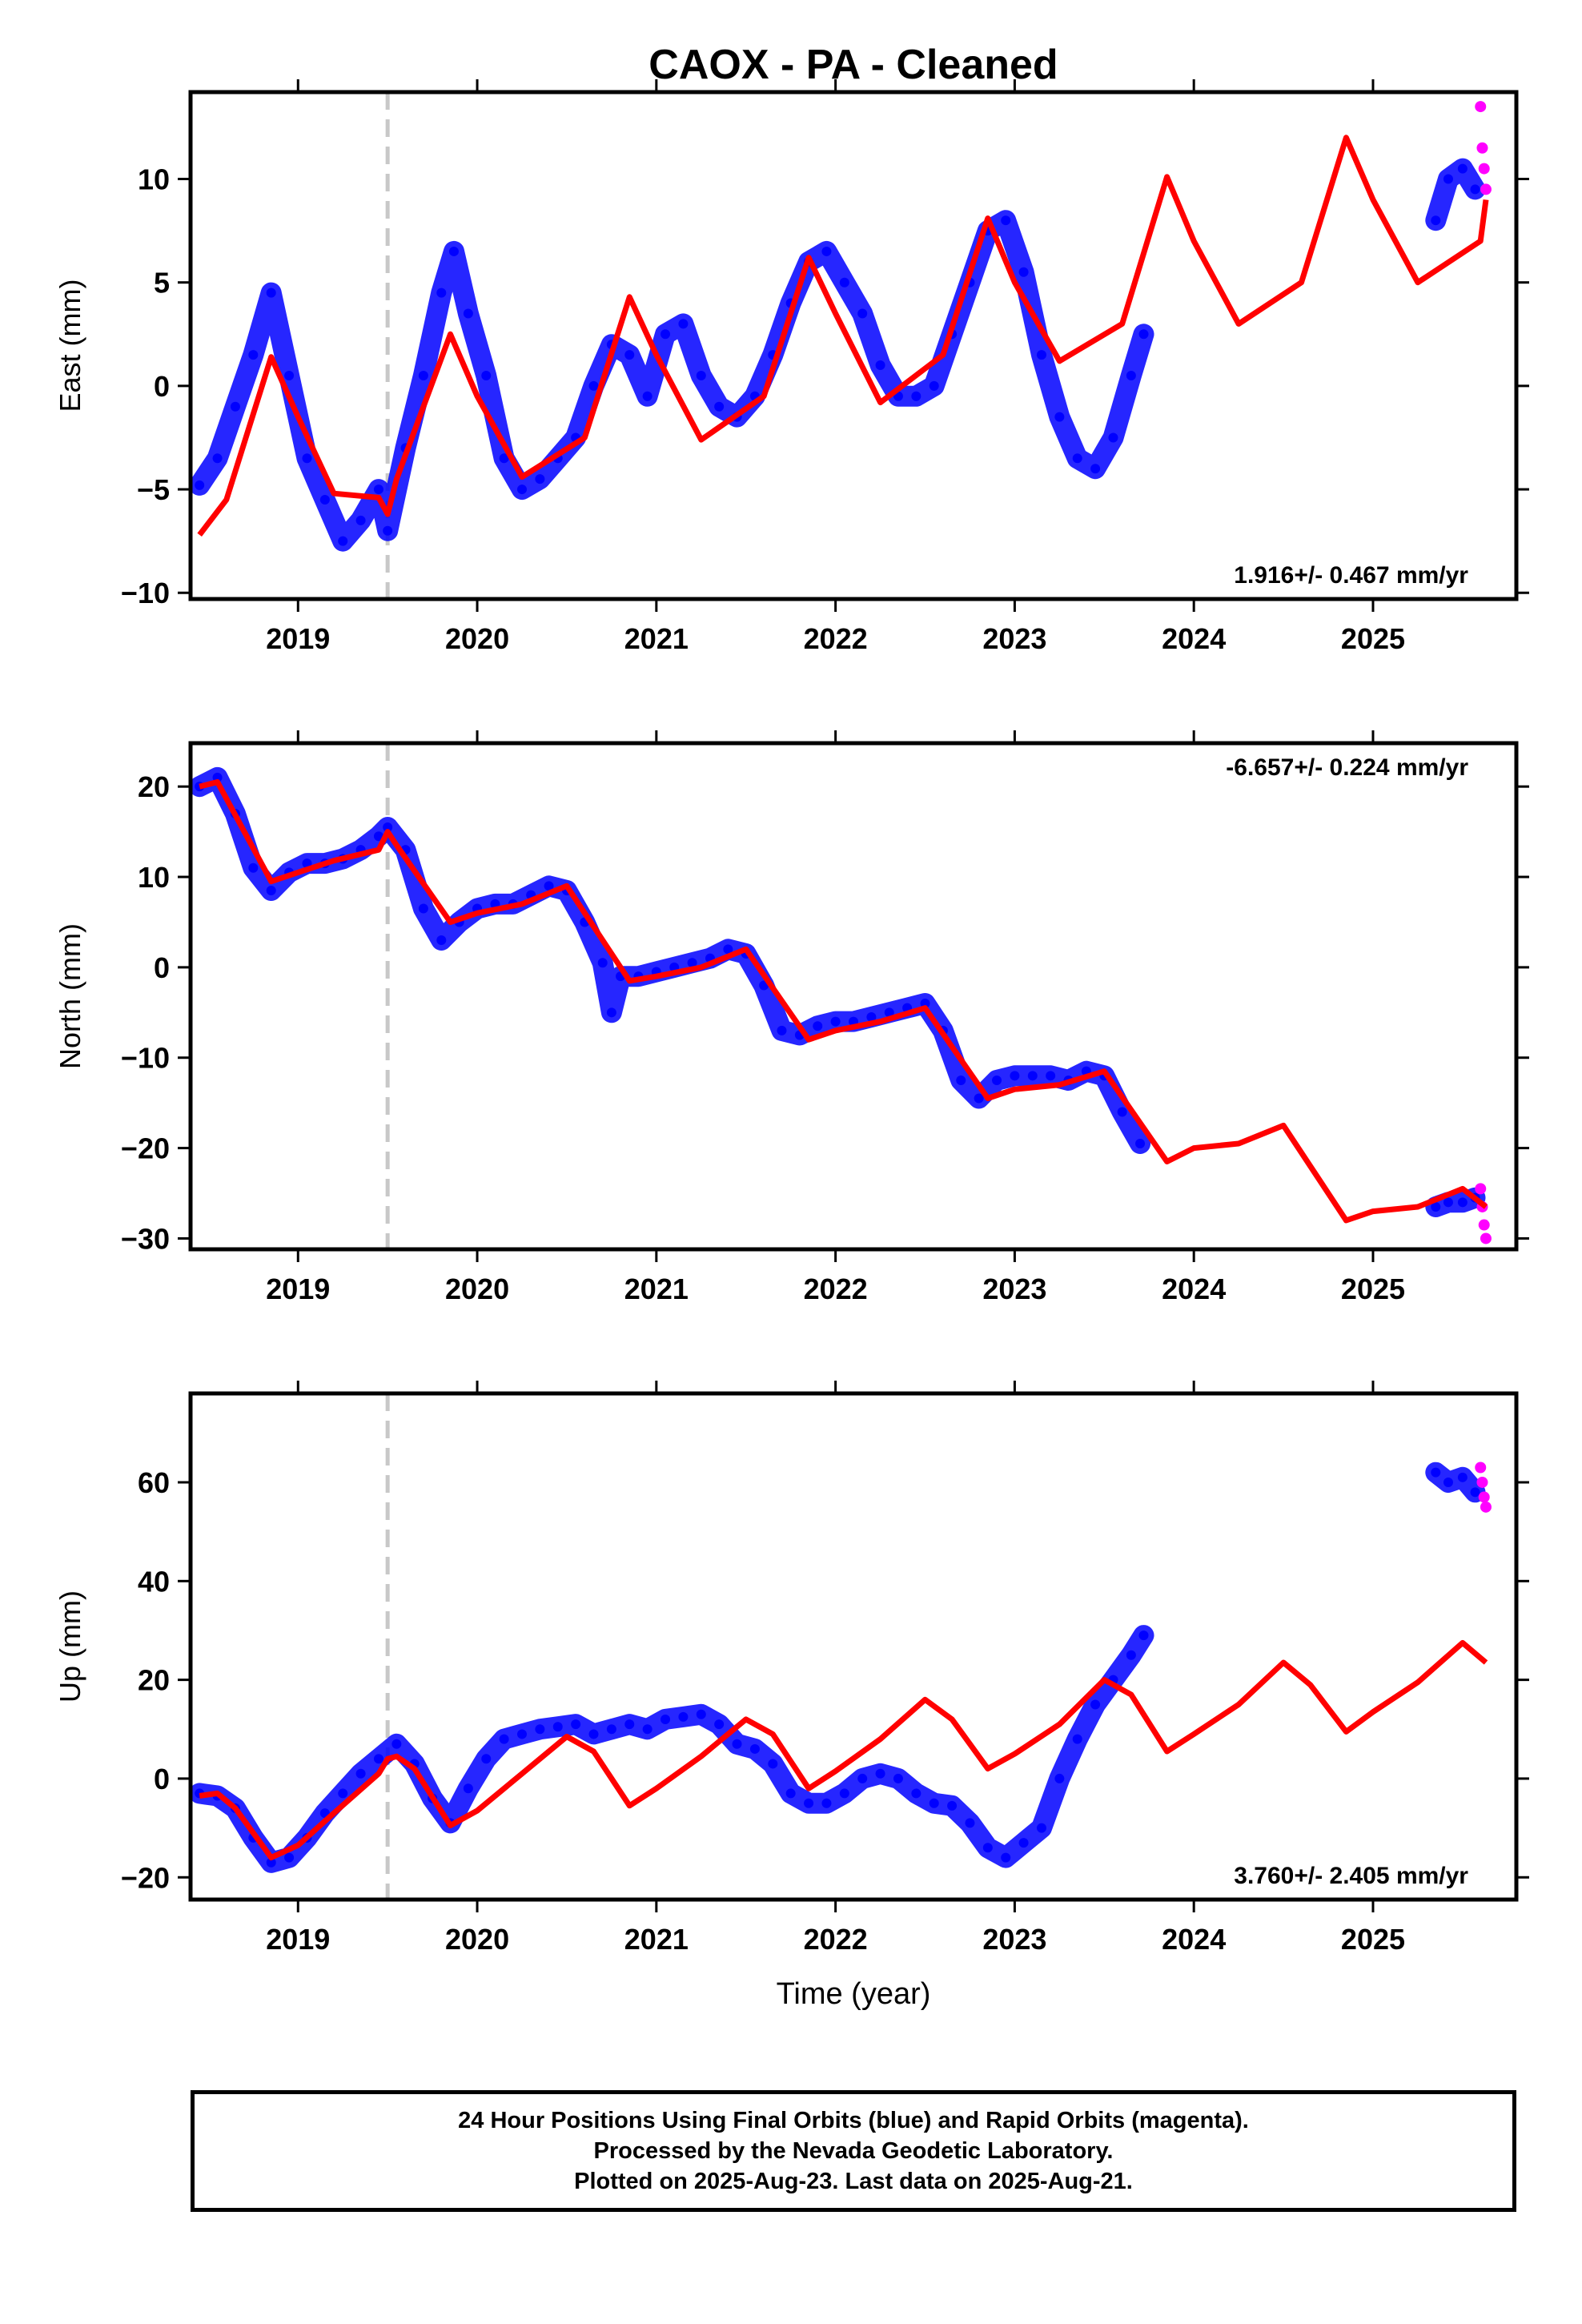 The height and width of the screenshot is (2324, 1582). I want to click on y-tick-label: 5, so click(162, 283).